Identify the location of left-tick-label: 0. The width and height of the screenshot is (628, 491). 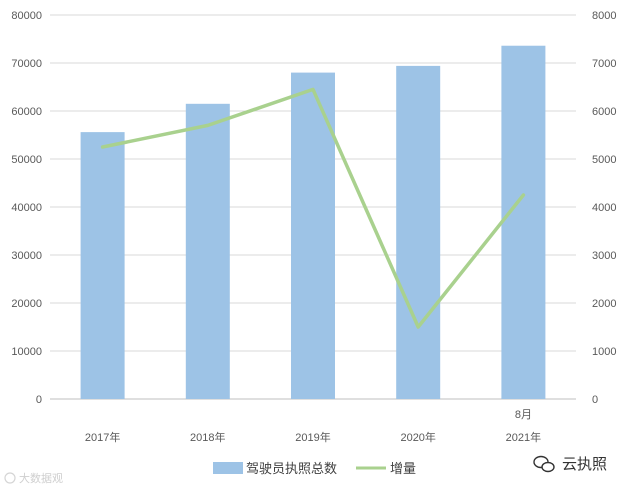
(39, 400).